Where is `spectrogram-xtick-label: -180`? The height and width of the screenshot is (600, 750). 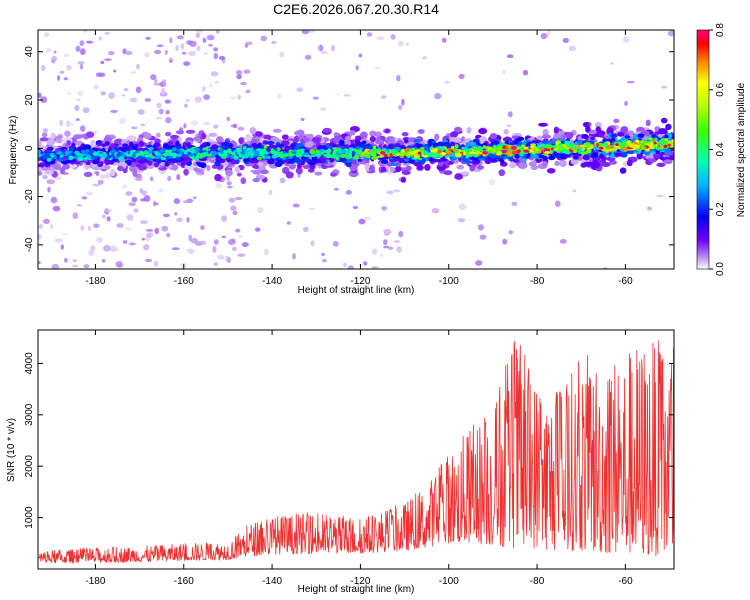 spectrogram-xtick-label: -180 is located at coordinates (95, 281).